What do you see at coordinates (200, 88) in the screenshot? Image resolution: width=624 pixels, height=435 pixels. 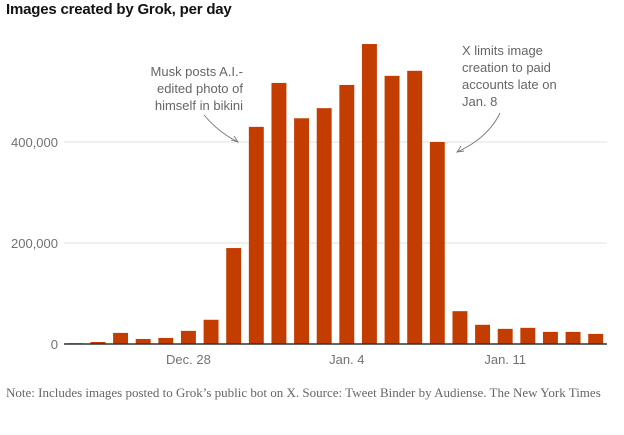 I see `annotation-text: edited photo of` at bounding box center [200, 88].